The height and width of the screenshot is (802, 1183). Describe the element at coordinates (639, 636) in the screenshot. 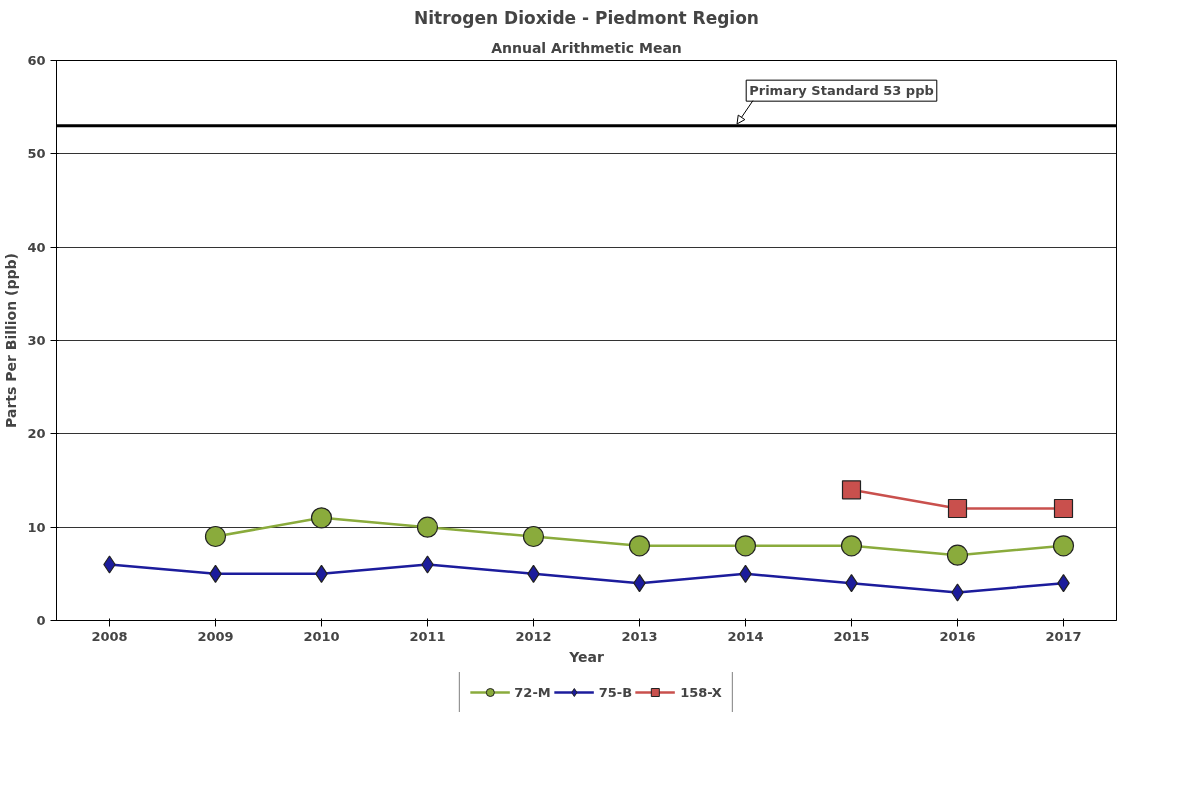

I see `x-tick-label: 2013` at that location.